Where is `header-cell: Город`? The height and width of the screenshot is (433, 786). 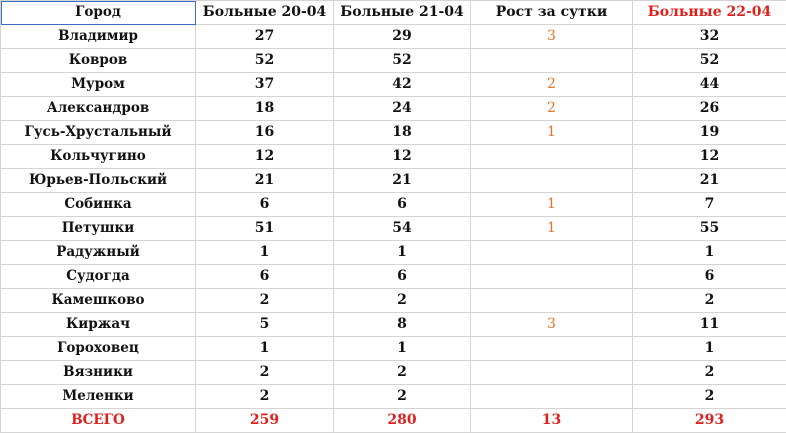
header-cell: Город is located at coordinates (98, 13).